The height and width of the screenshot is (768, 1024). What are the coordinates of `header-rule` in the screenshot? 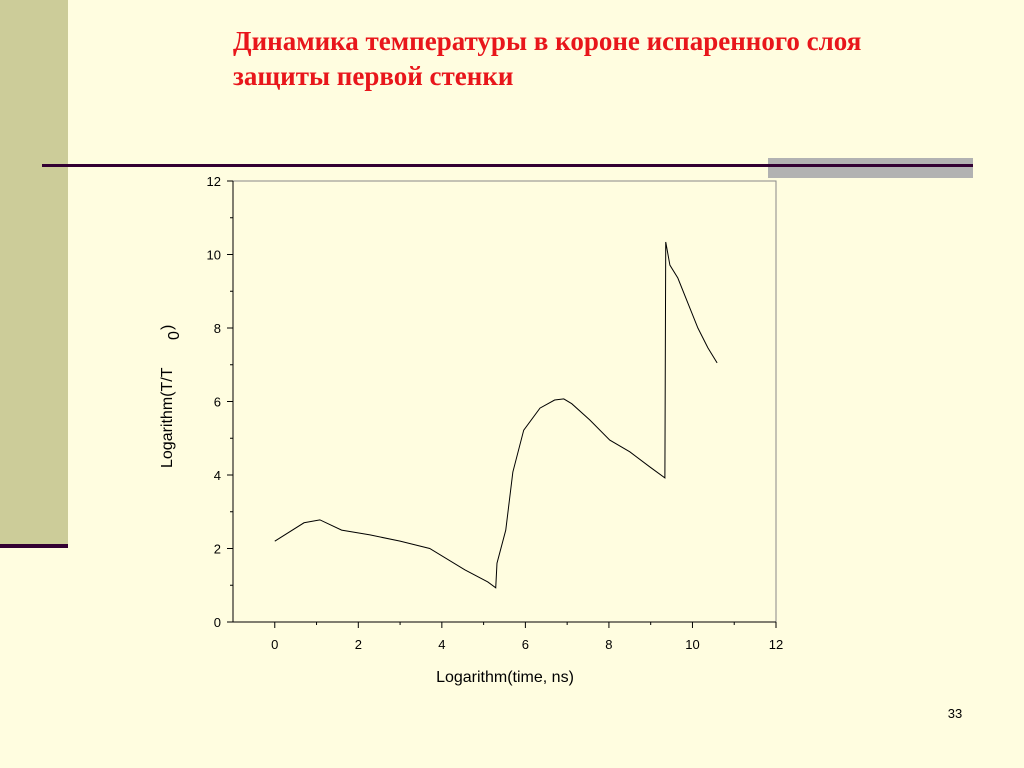 It's located at (507, 165).